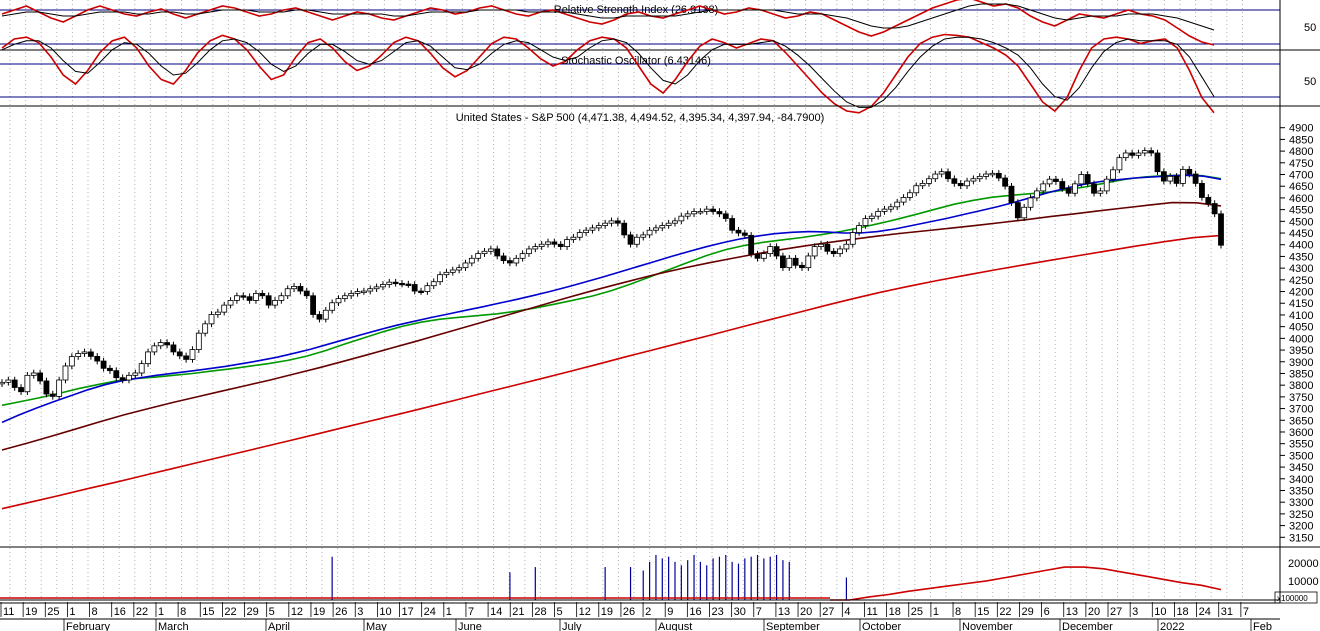 The image size is (1320, 631). I want to click on price-tick-label: 4850, so click(1301, 140).